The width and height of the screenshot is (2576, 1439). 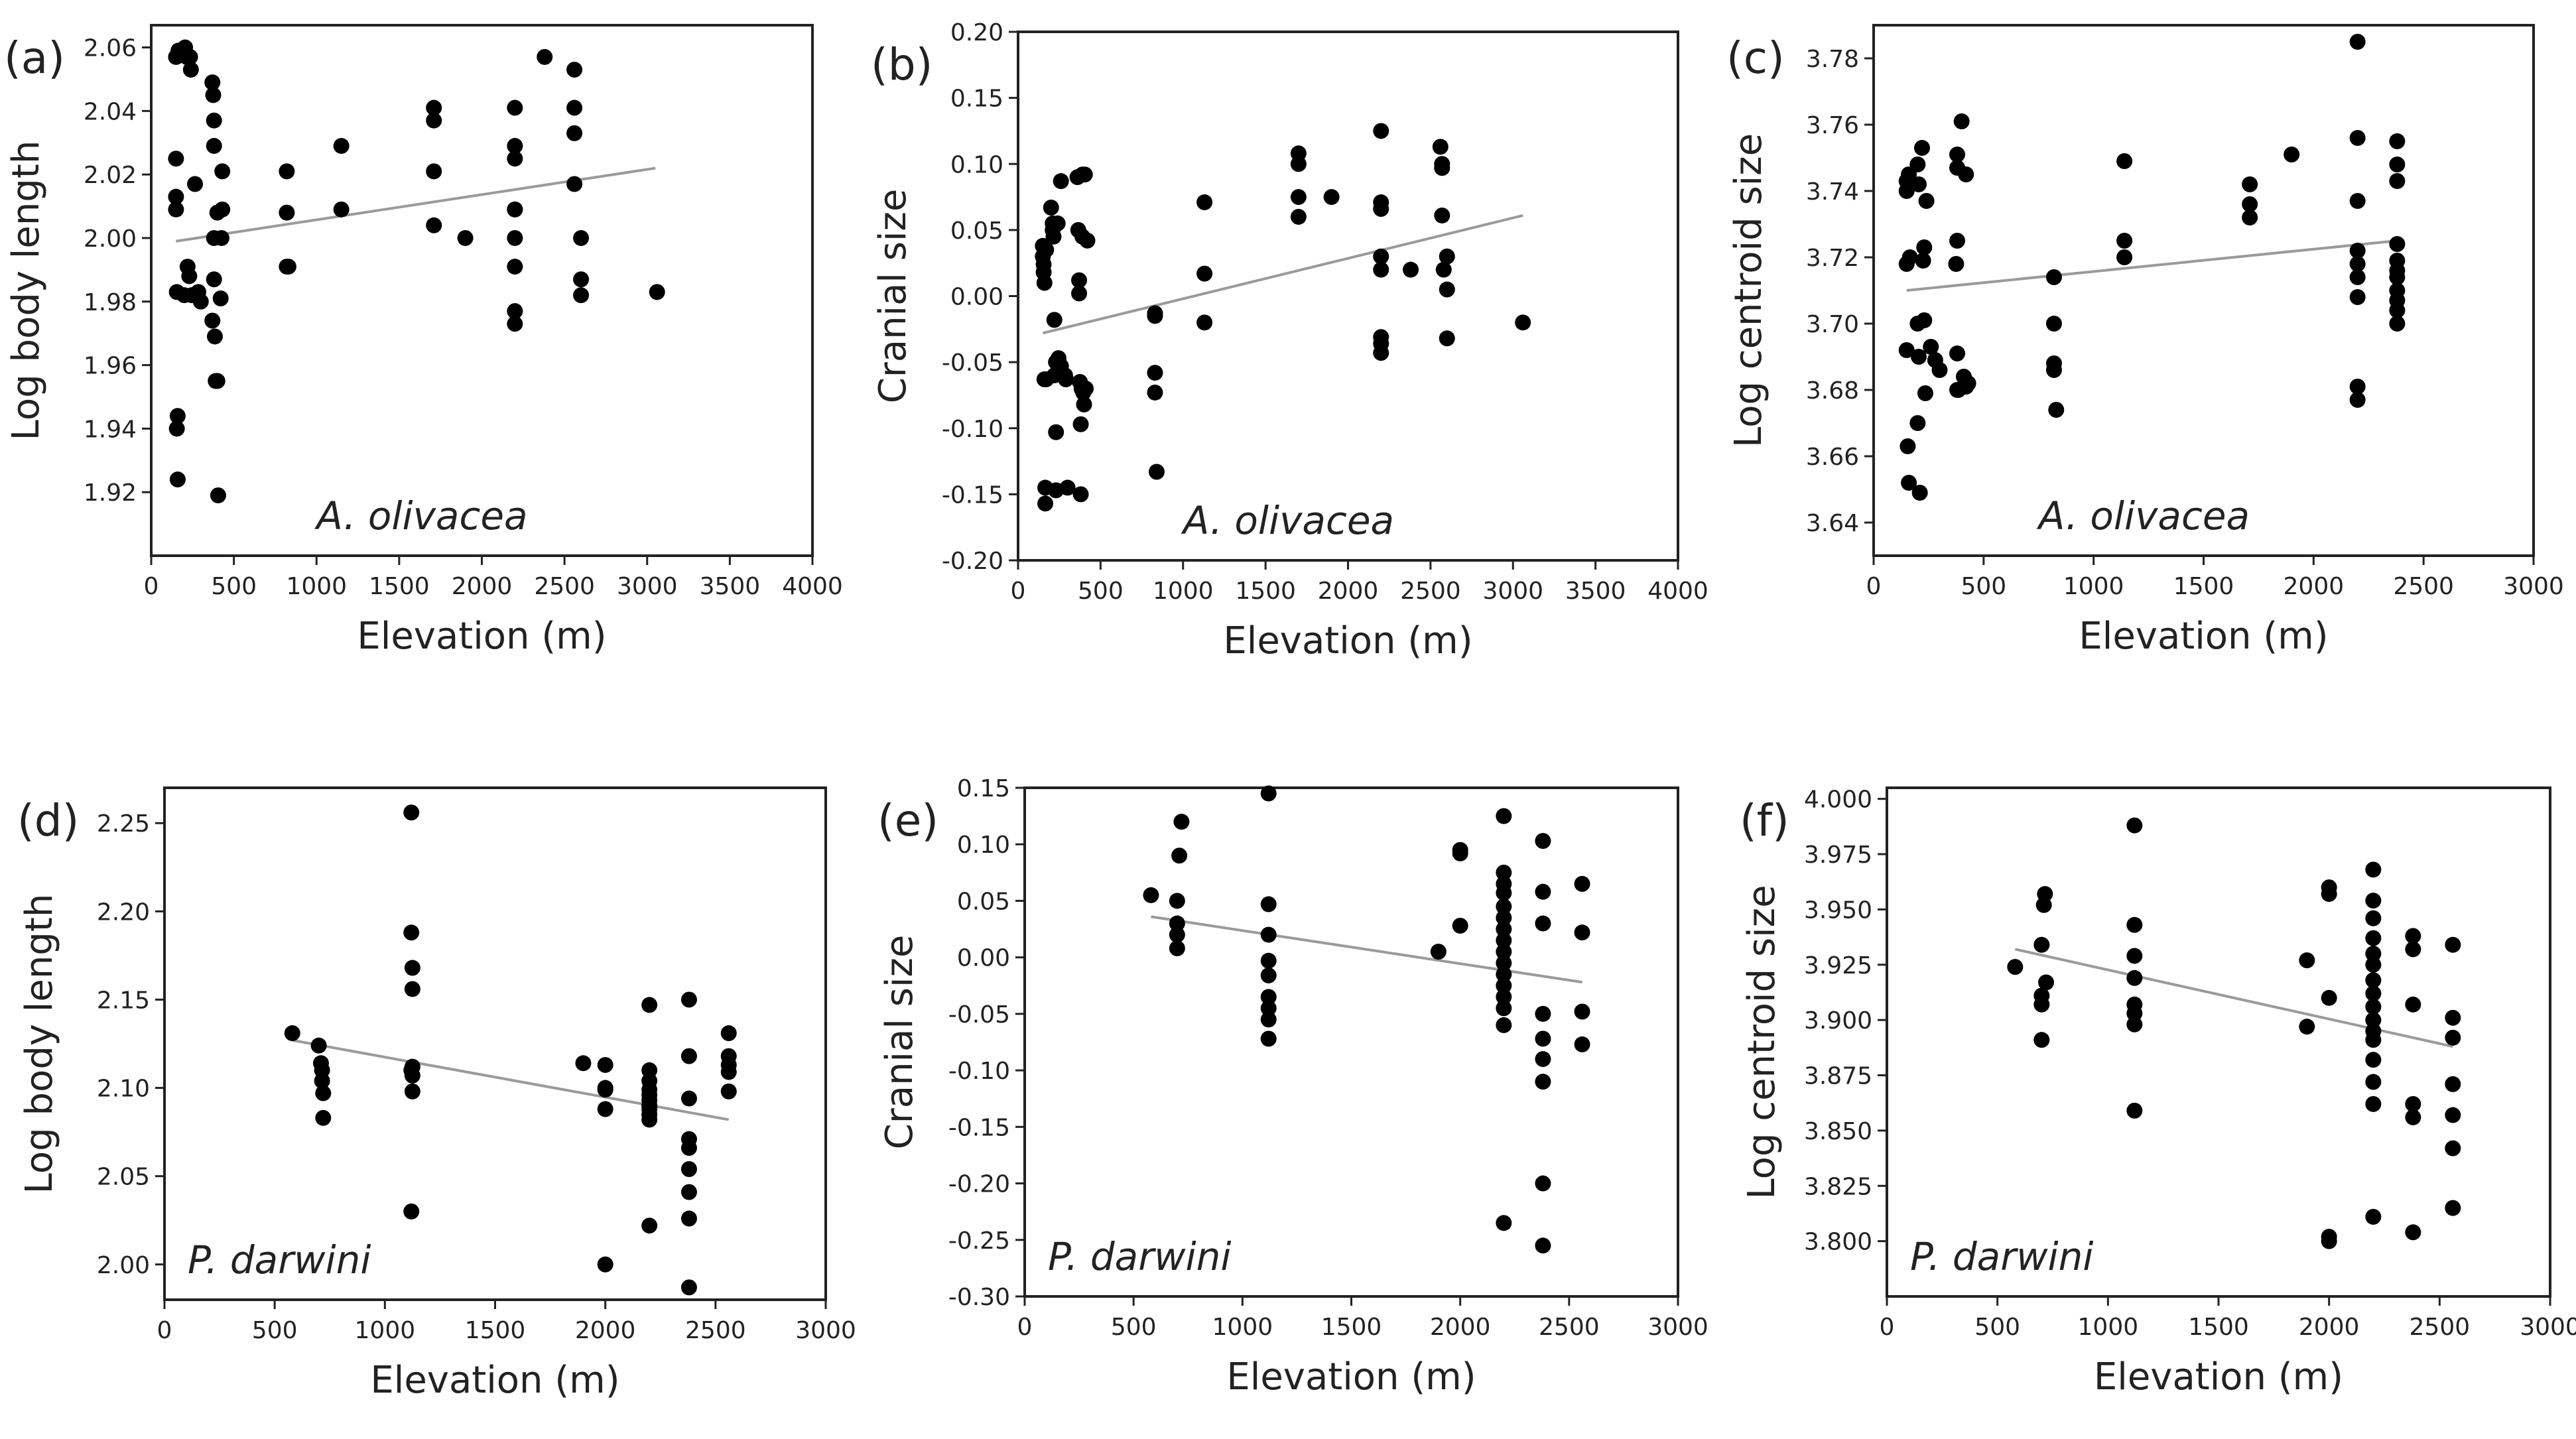 What do you see at coordinates (48, 820) in the screenshot?
I see `panel-label: (d)` at bounding box center [48, 820].